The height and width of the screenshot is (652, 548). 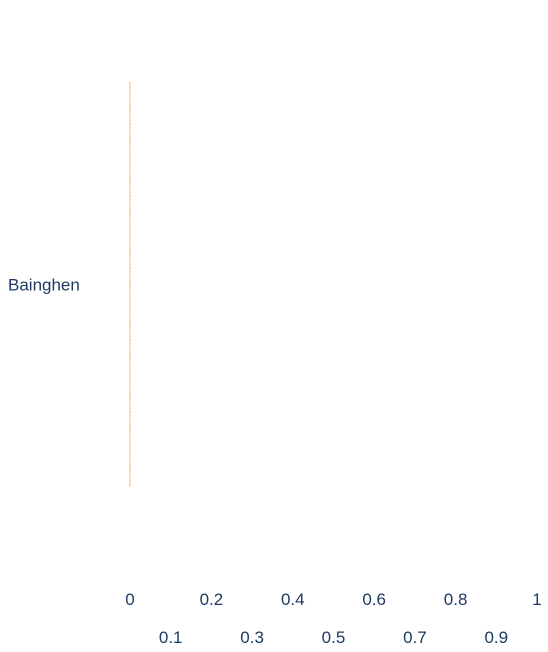 What do you see at coordinates (171, 637) in the screenshot?
I see `x-tick-label: 0.1` at bounding box center [171, 637].